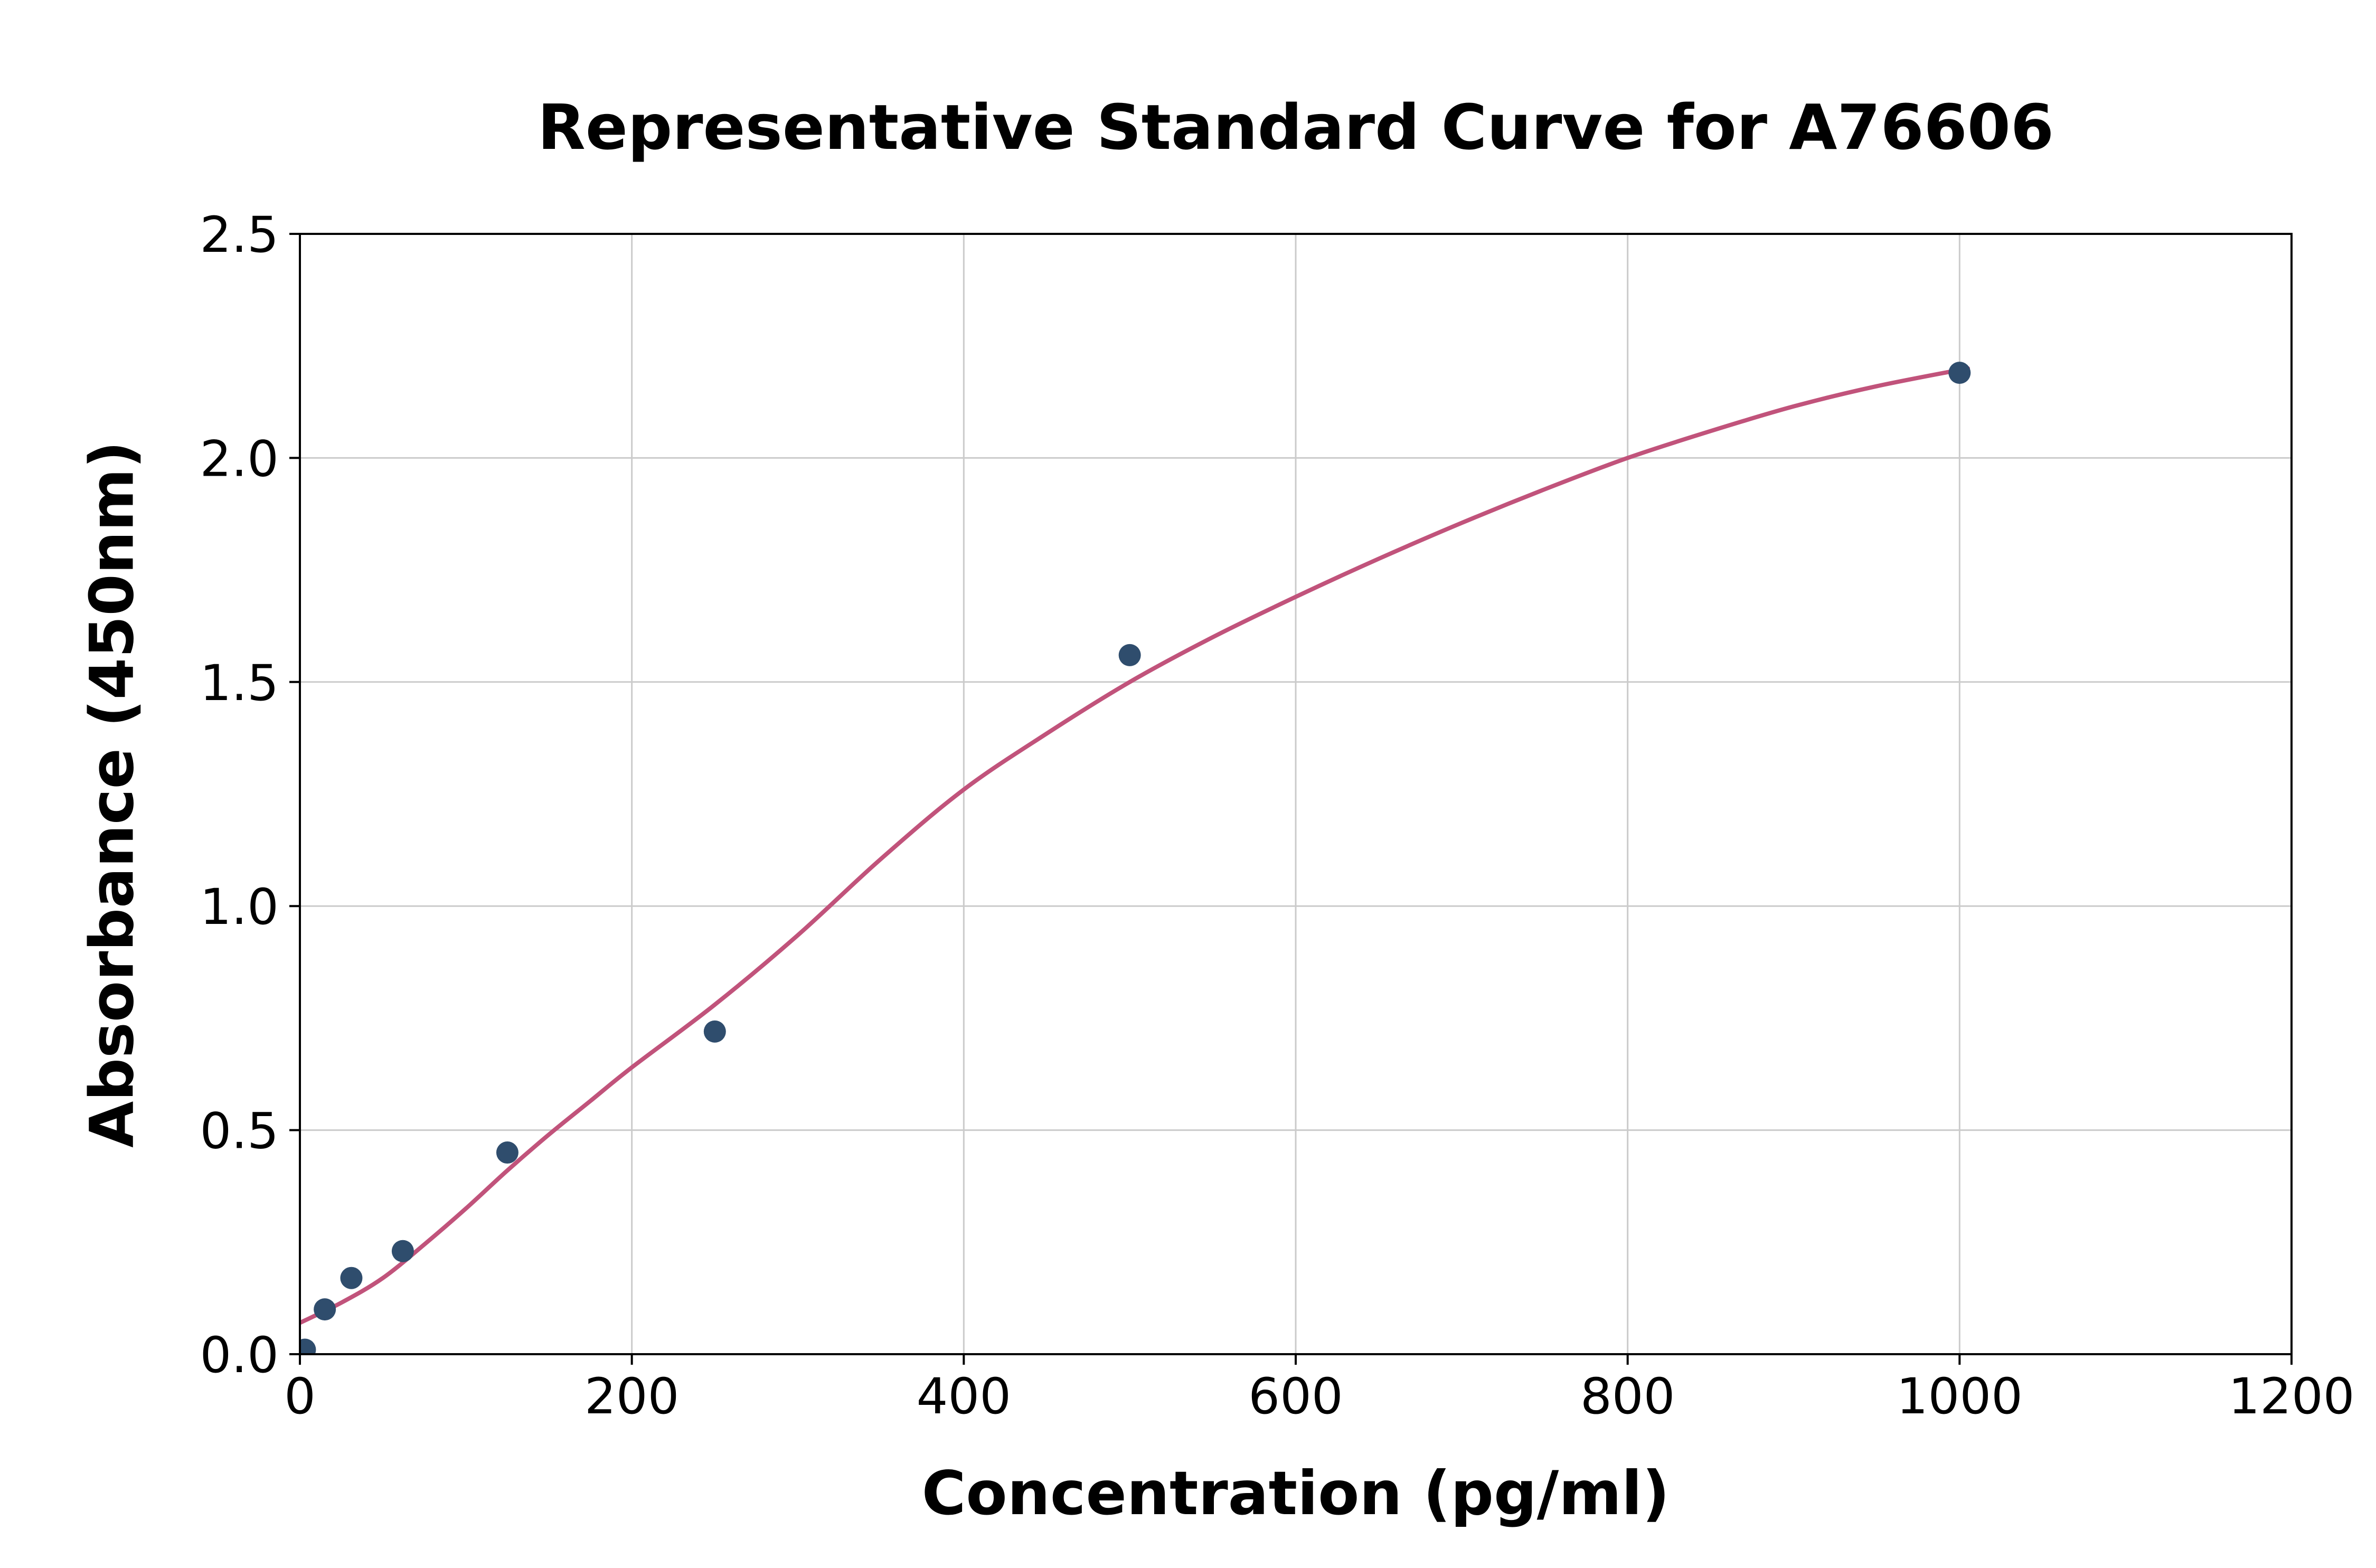 The height and width of the screenshot is (1568, 2376). I want to click on x-tick-label: 0, so click(300, 1396).